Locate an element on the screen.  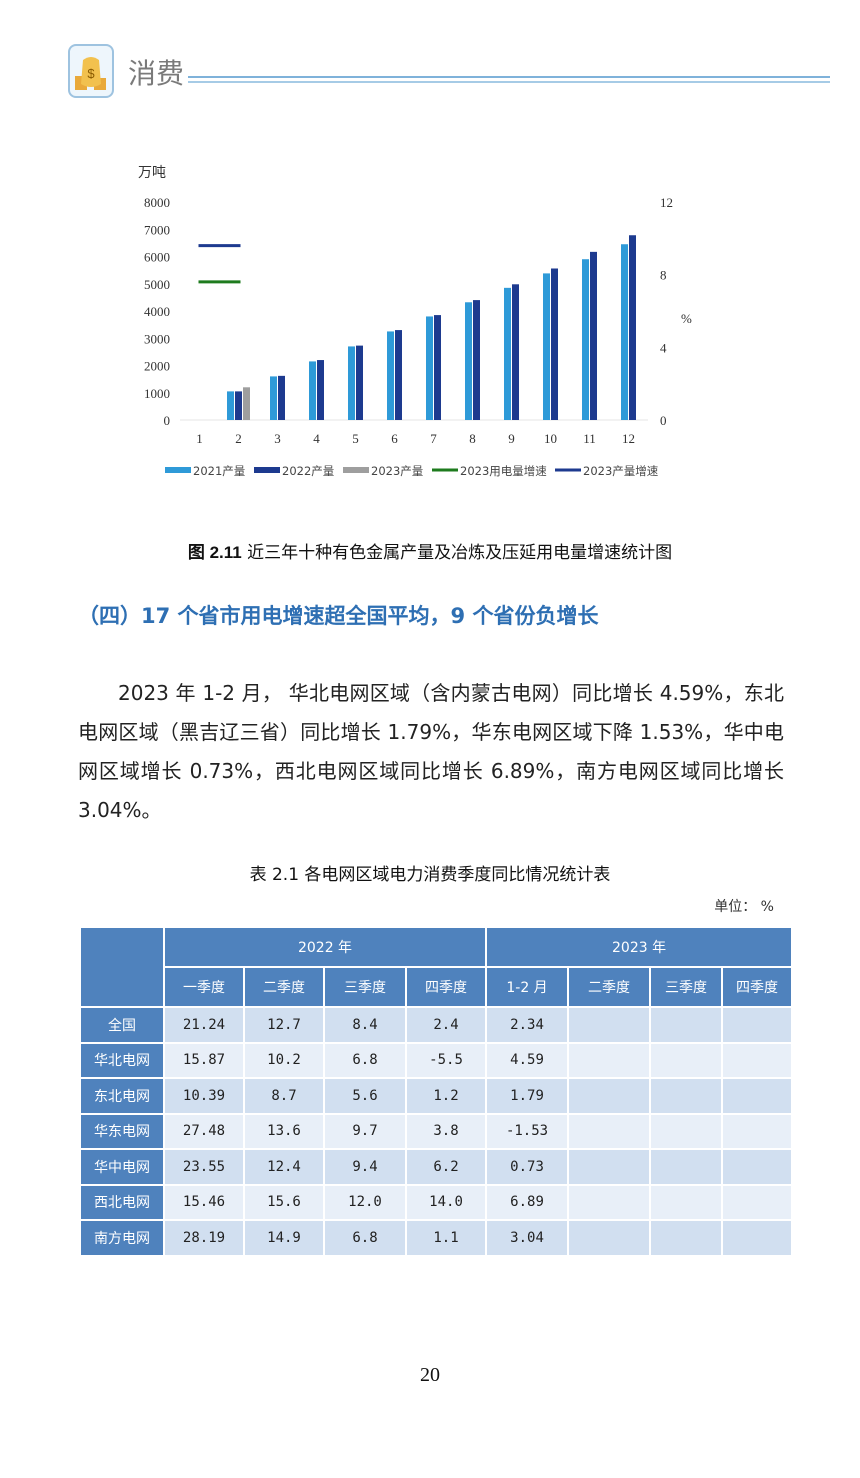
table-row: 华东电网 27.48 13.6 9.7 3.8 -1.53 is located at coordinates (436, 1131).